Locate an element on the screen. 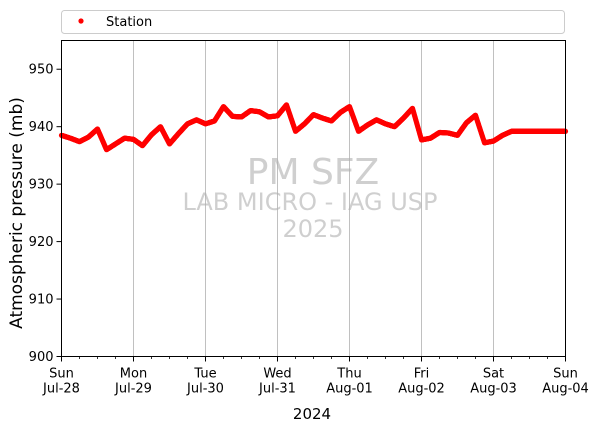 The width and height of the screenshot is (600, 433). x-axis-label: 2024 is located at coordinates (312, 414).